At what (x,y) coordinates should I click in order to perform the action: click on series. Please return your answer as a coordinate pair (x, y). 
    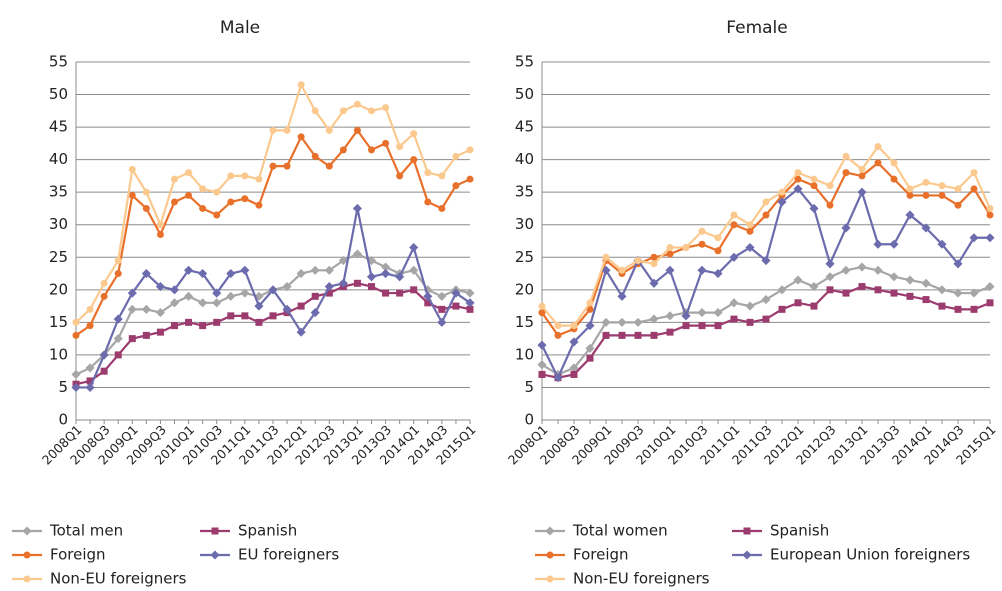
    Looking at the image, I should click on (766, 320).